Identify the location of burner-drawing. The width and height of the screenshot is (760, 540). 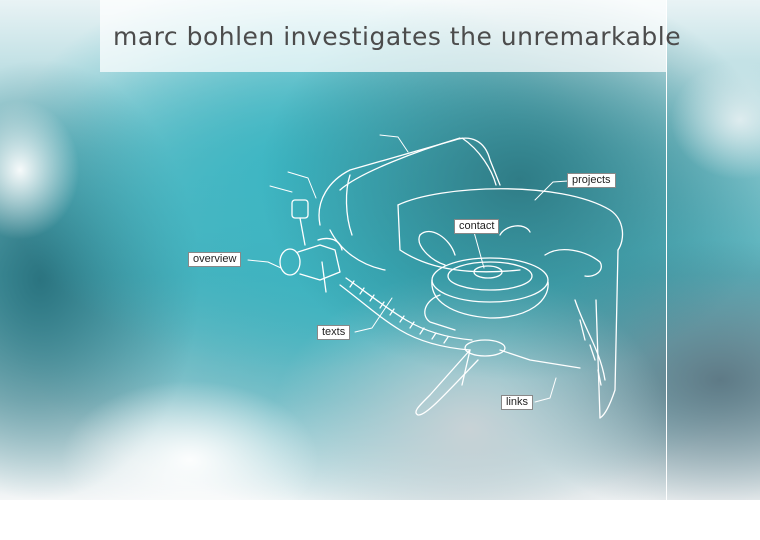
(510, 278).